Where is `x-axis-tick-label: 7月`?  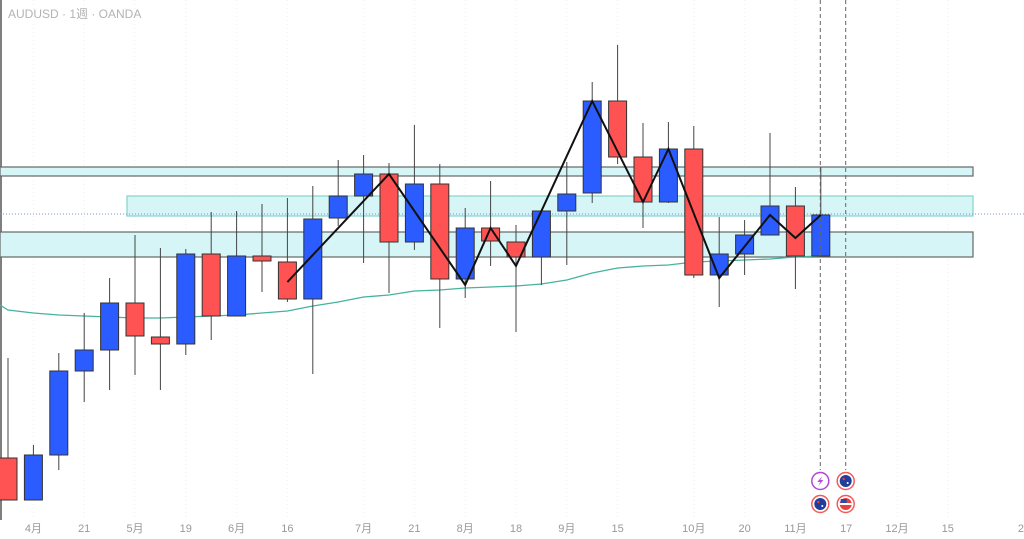
x-axis-tick-label: 7月 is located at coordinates (363, 529).